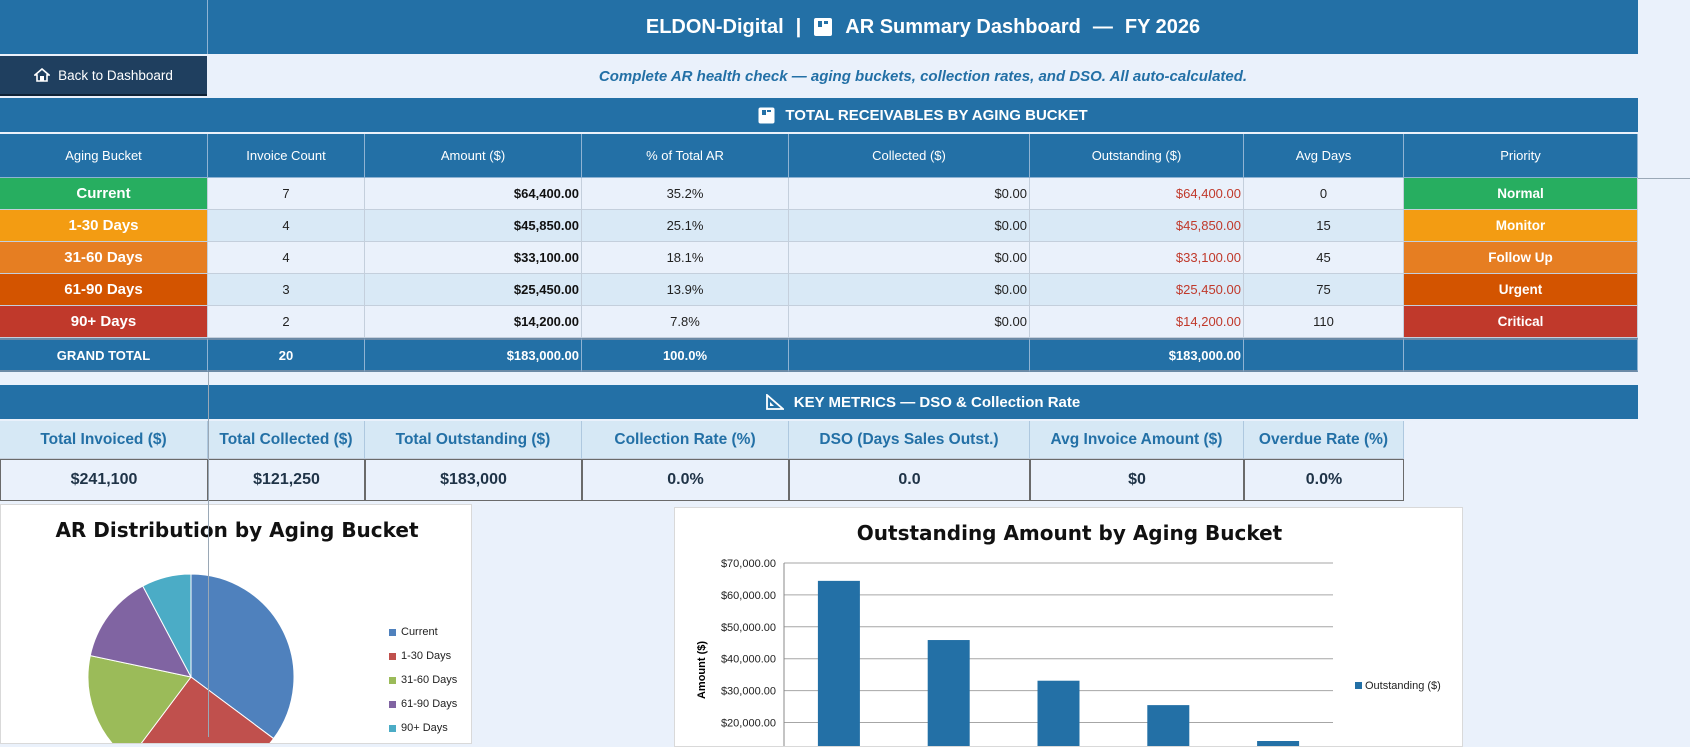 The width and height of the screenshot is (1690, 747). What do you see at coordinates (1069, 533) in the screenshot?
I see `bar-chart-title: Outstanding Amount by Aging Bucket` at bounding box center [1069, 533].